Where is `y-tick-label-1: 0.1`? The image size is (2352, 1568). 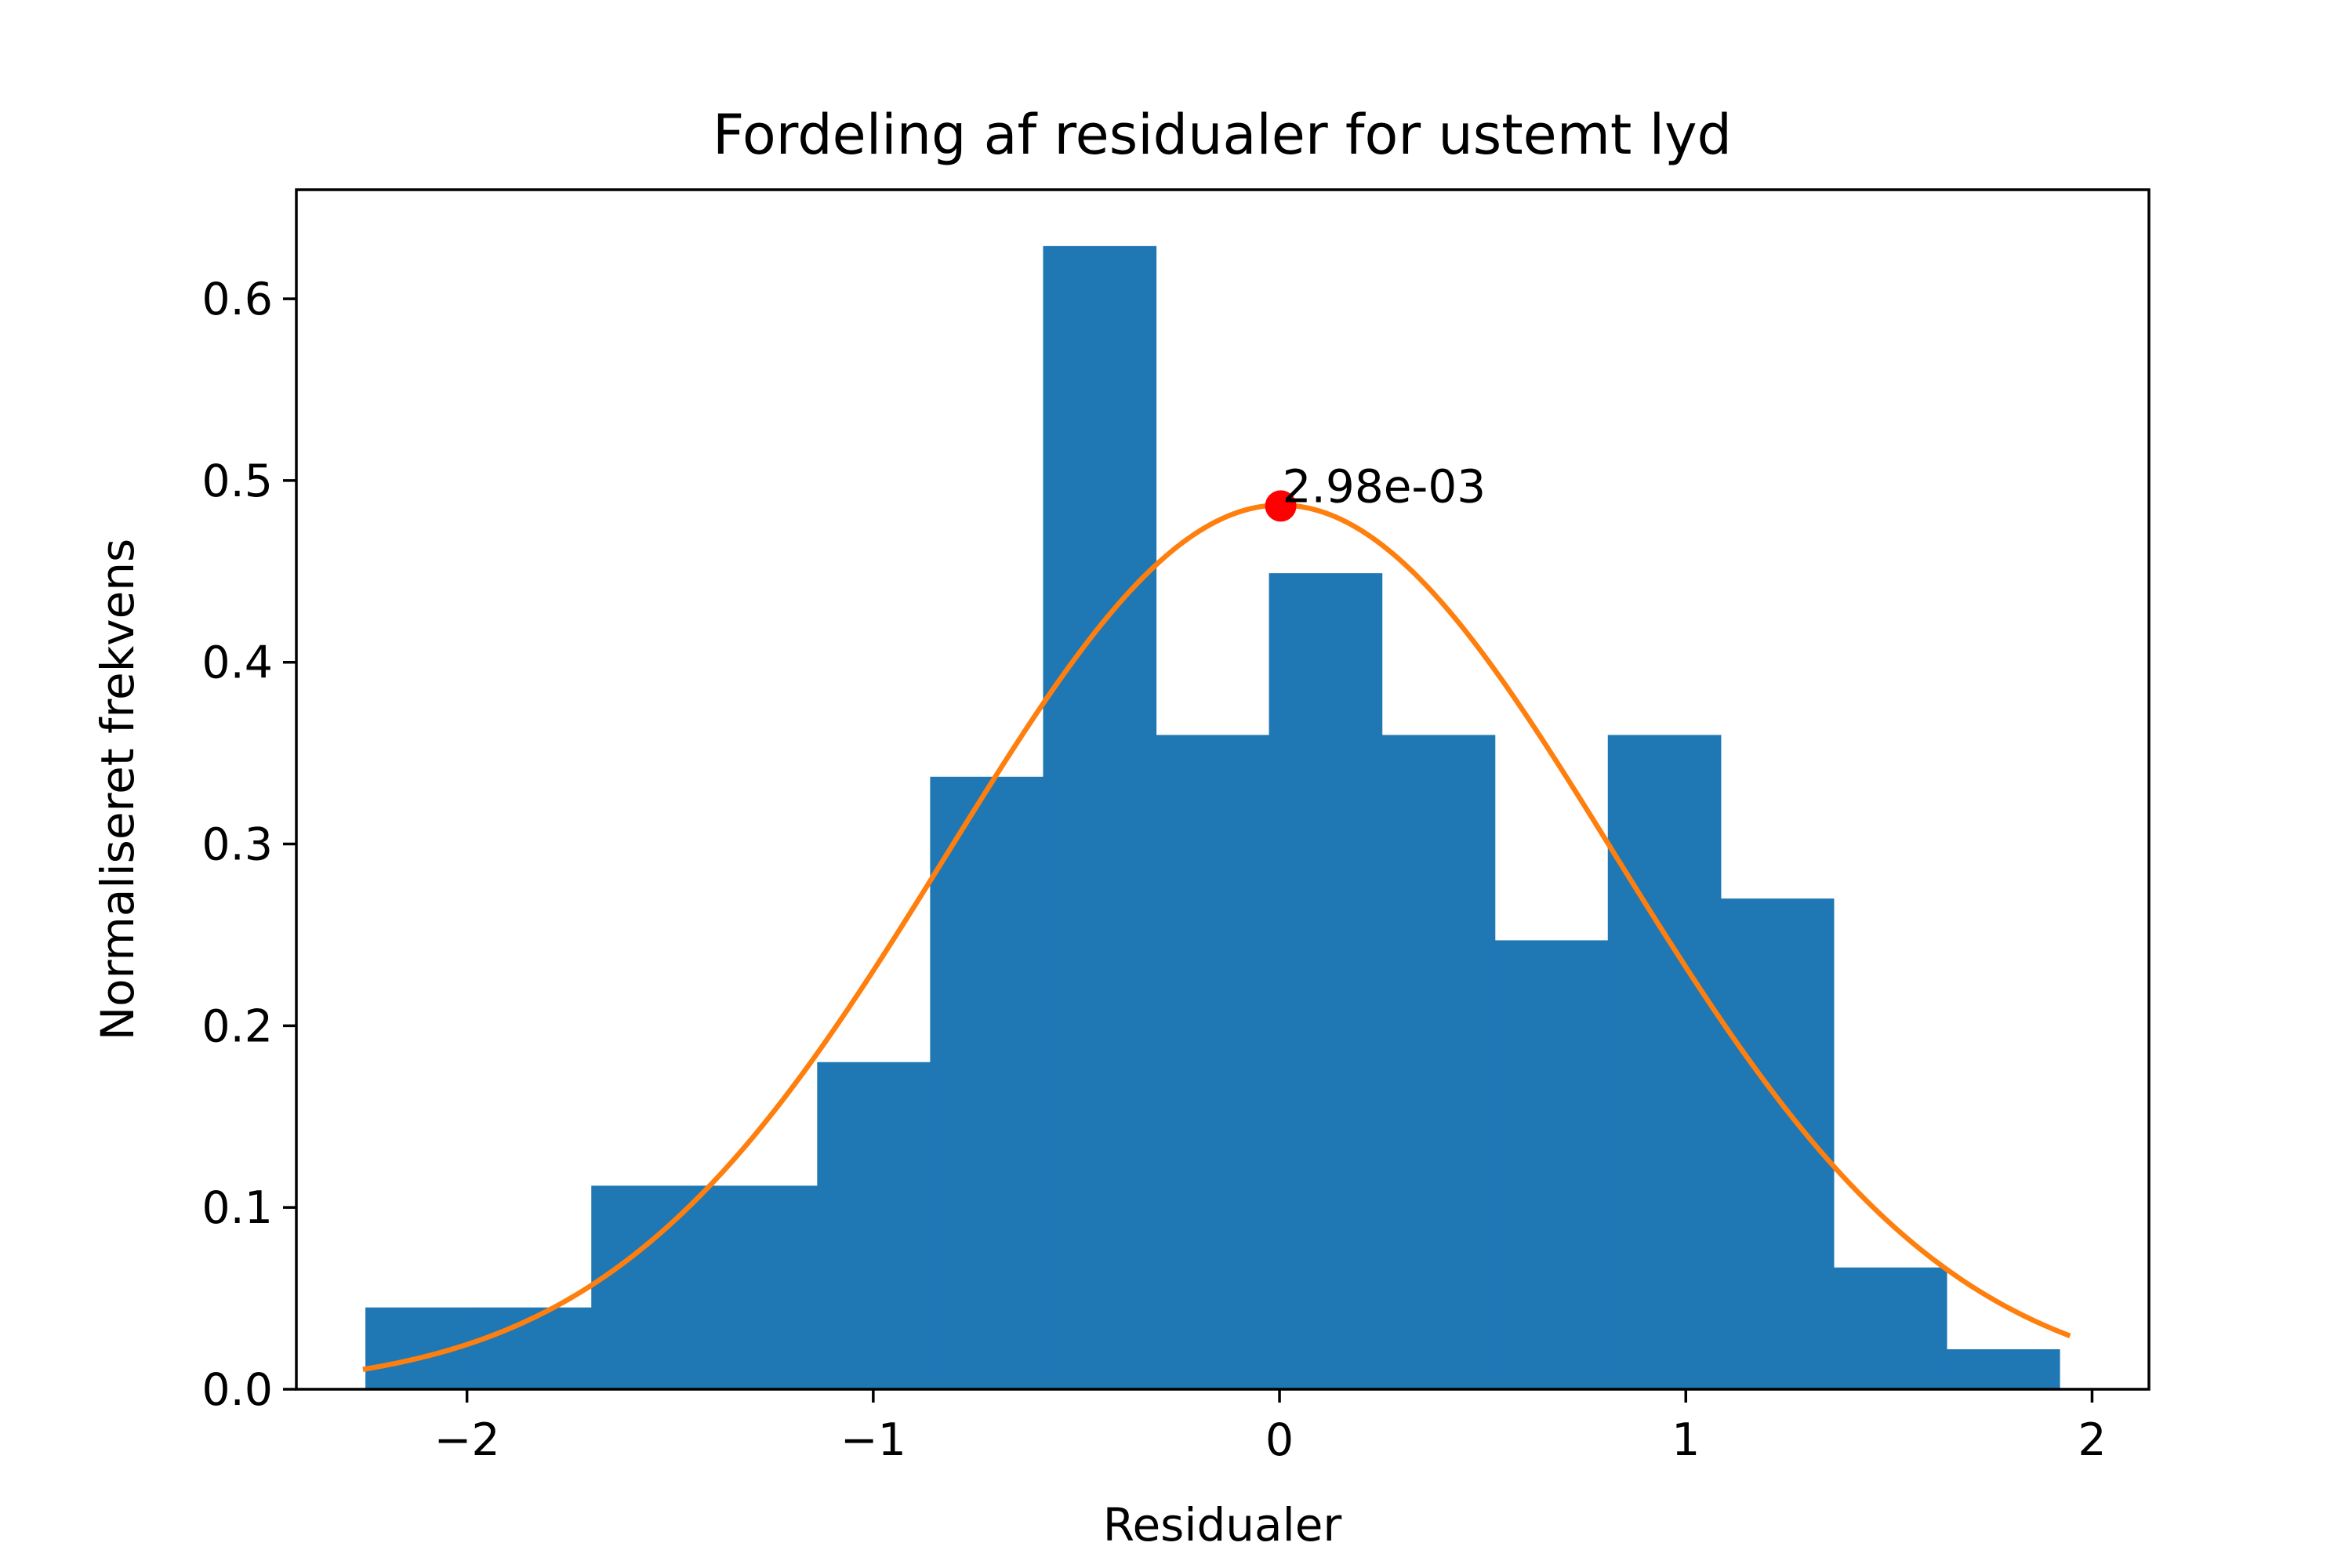 y-tick-label-1: 0.1 is located at coordinates (237, 1208).